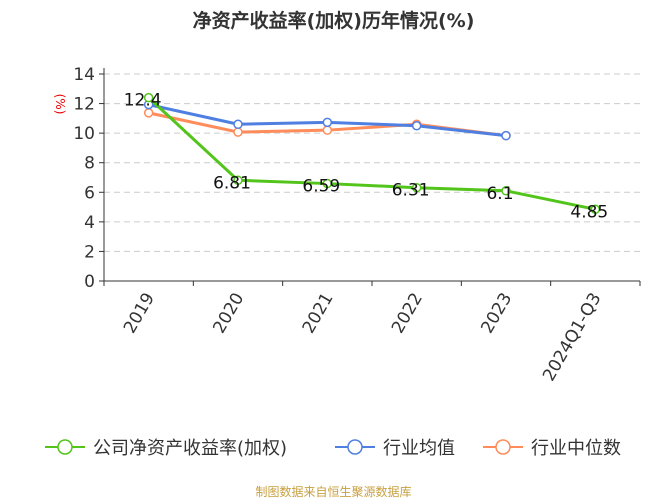 The height and width of the screenshot is (500, 667). I want to click on y-tick-label: 8, so click(89, 164).